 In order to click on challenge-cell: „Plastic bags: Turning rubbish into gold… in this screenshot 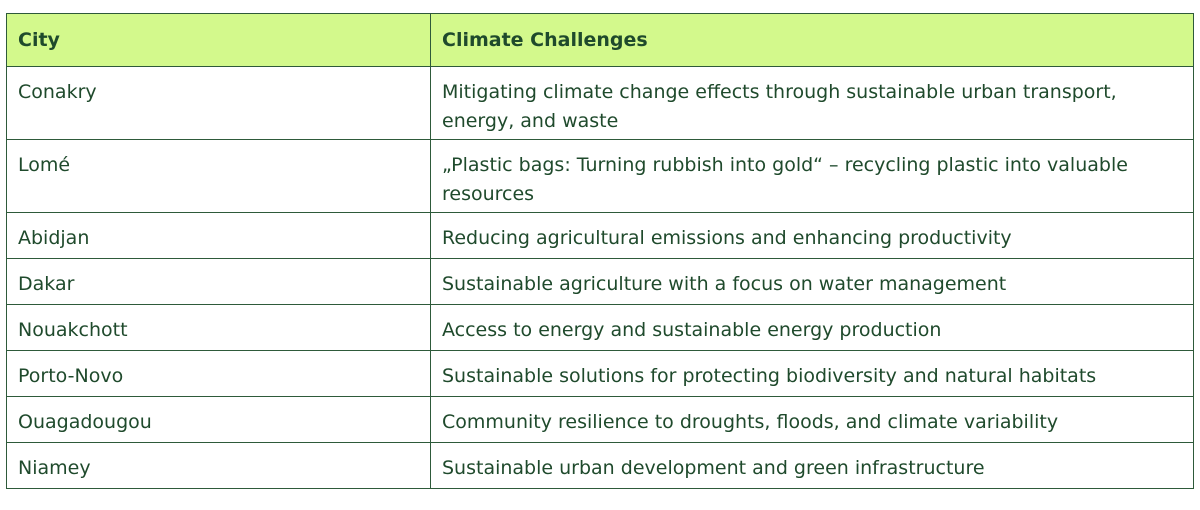, I will do `click(812, 176)`.